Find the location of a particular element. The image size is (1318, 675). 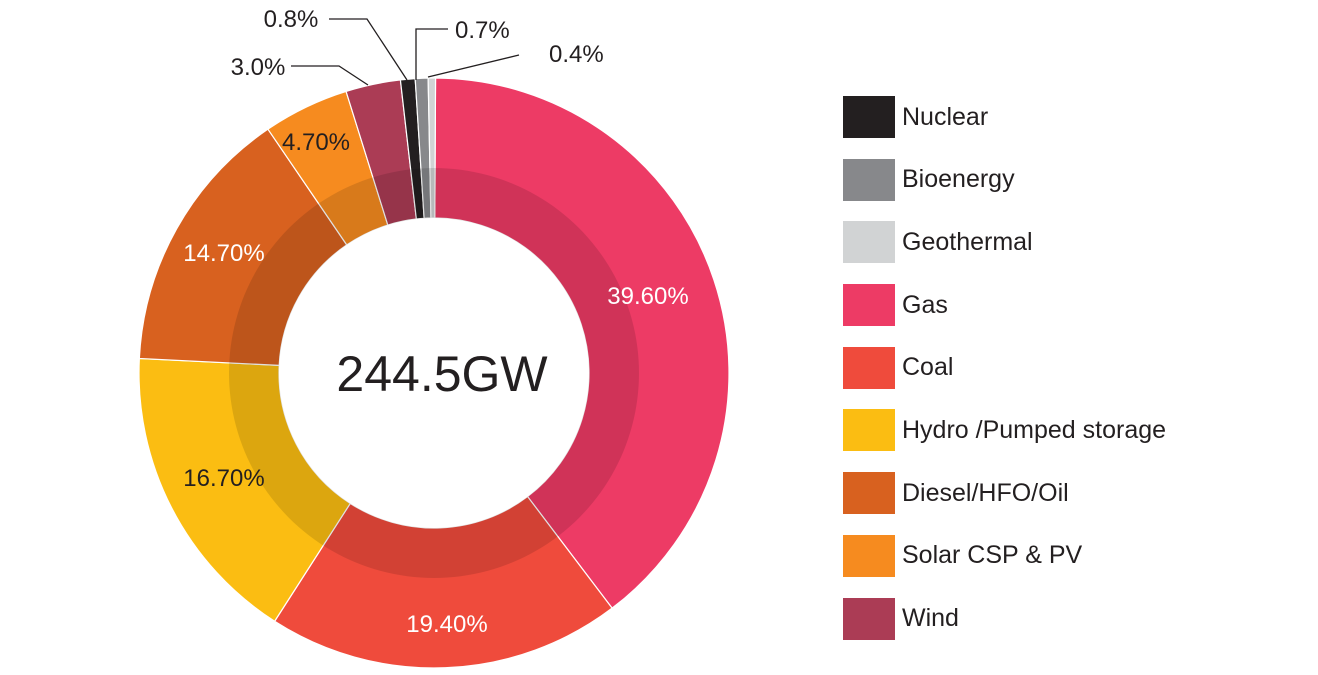

data-label-gas: 39.60% is located at coordinates (647, 296).